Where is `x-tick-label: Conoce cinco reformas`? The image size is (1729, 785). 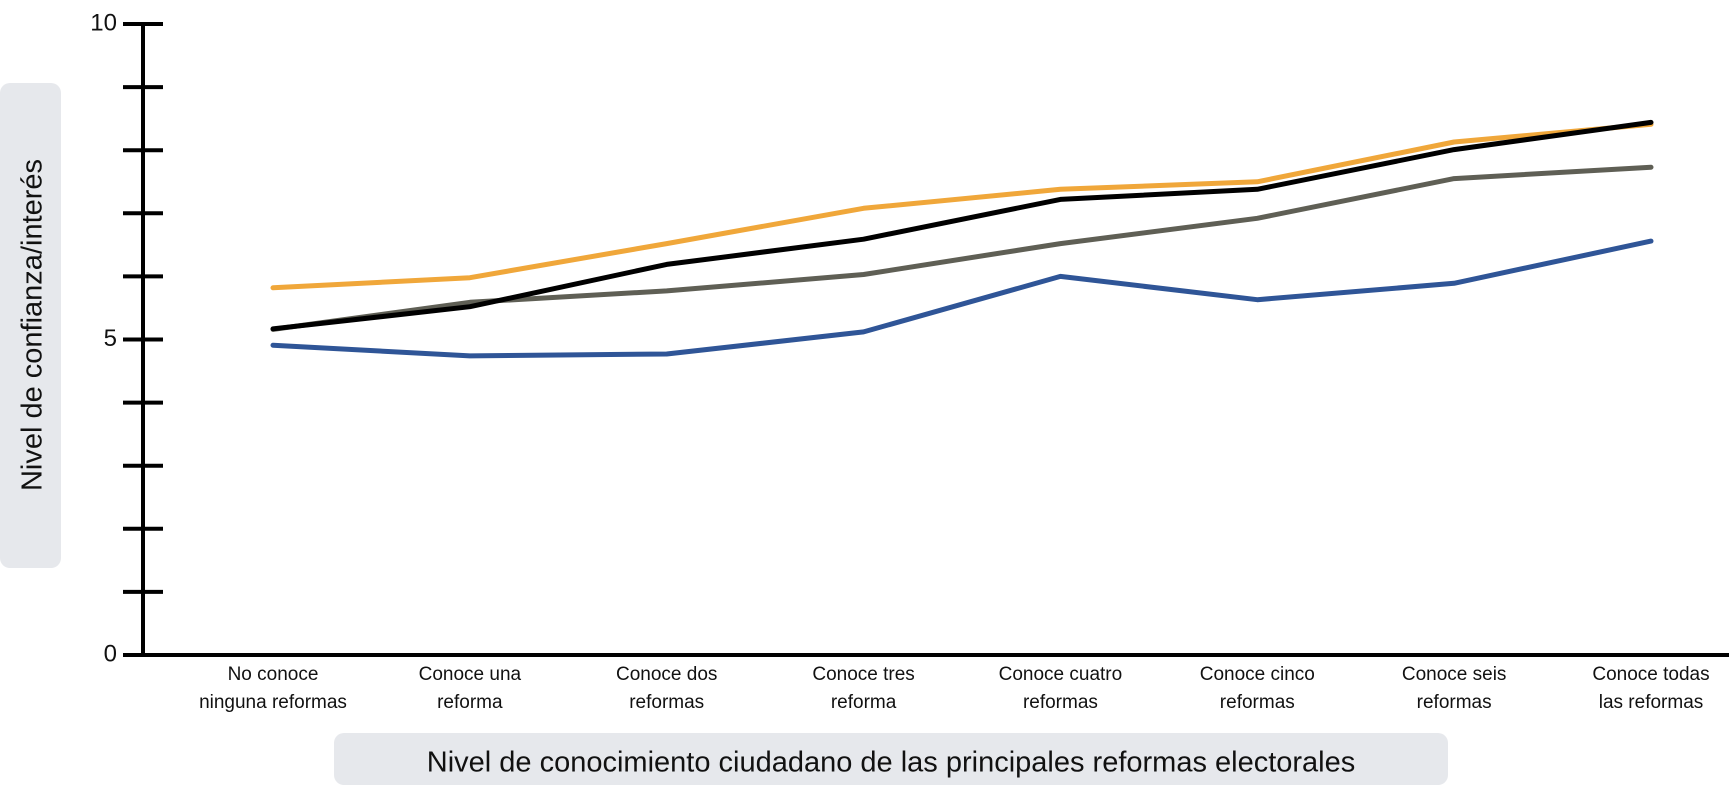 x-tick-label: Conoce cinco reformas is located at coordinates (1257, 688).